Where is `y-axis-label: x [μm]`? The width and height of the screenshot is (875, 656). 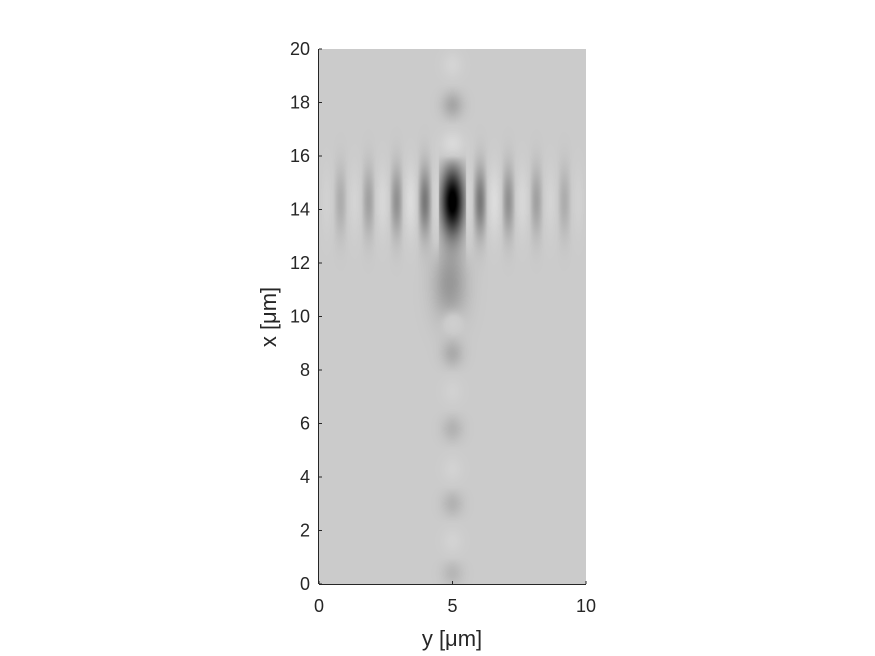 y-axis-label: x [μm] is located at coordinates (268, 317).